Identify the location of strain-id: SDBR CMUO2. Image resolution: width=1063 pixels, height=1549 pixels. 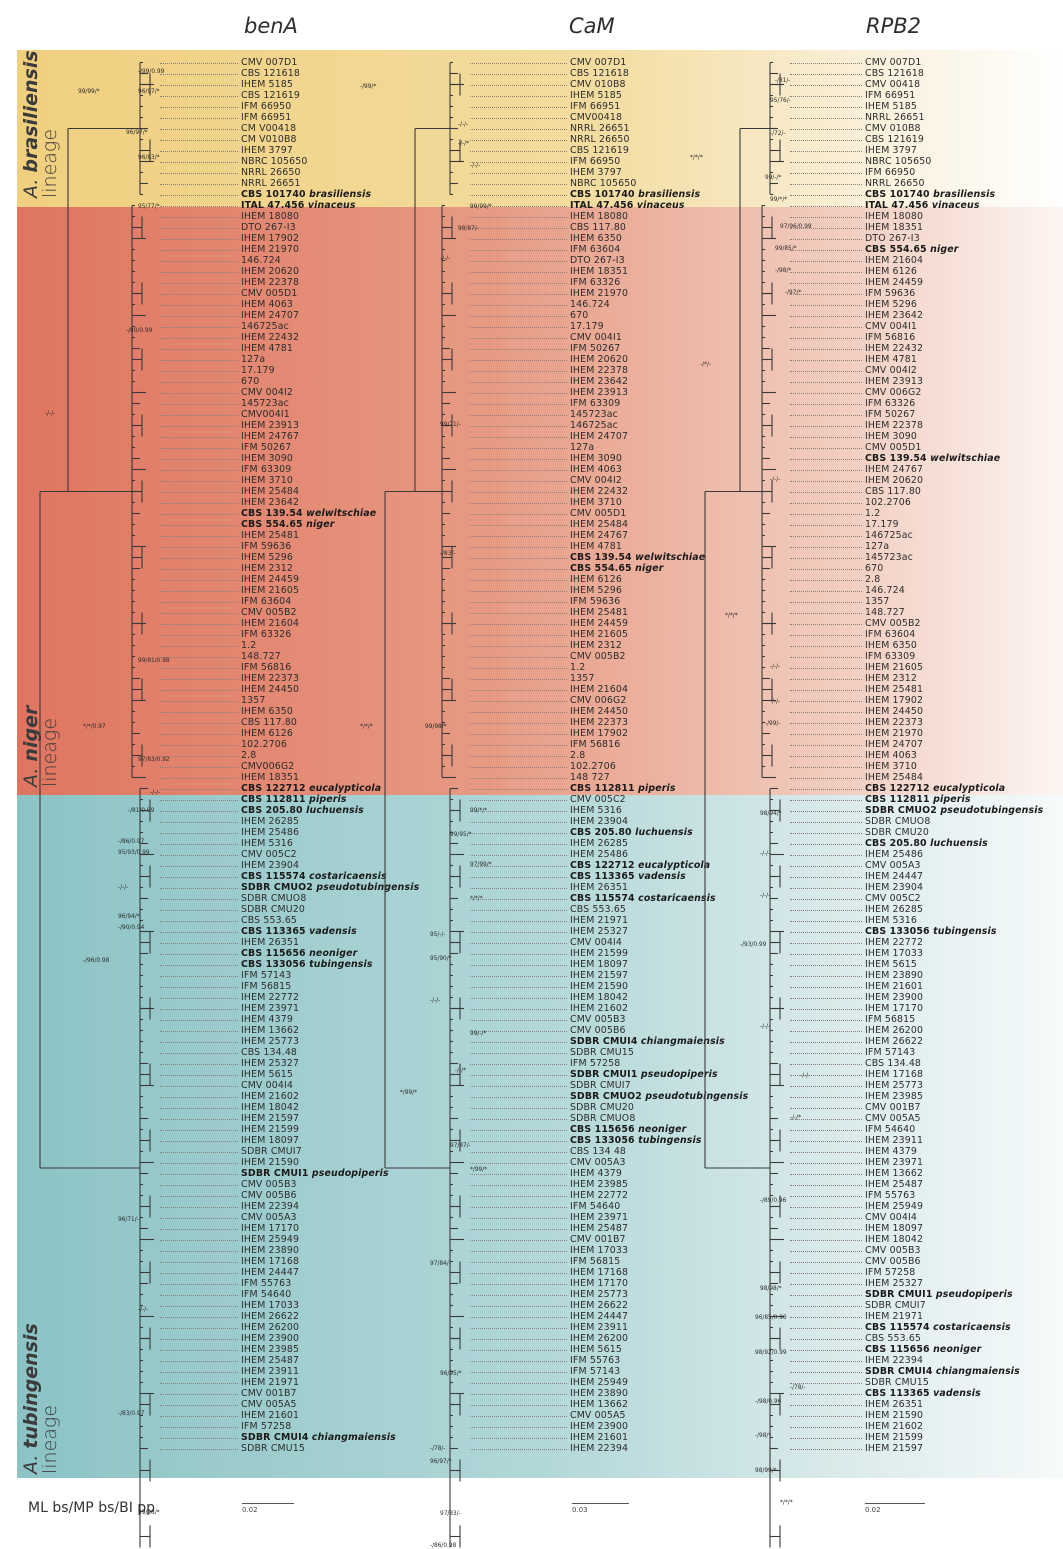
(903, 810).